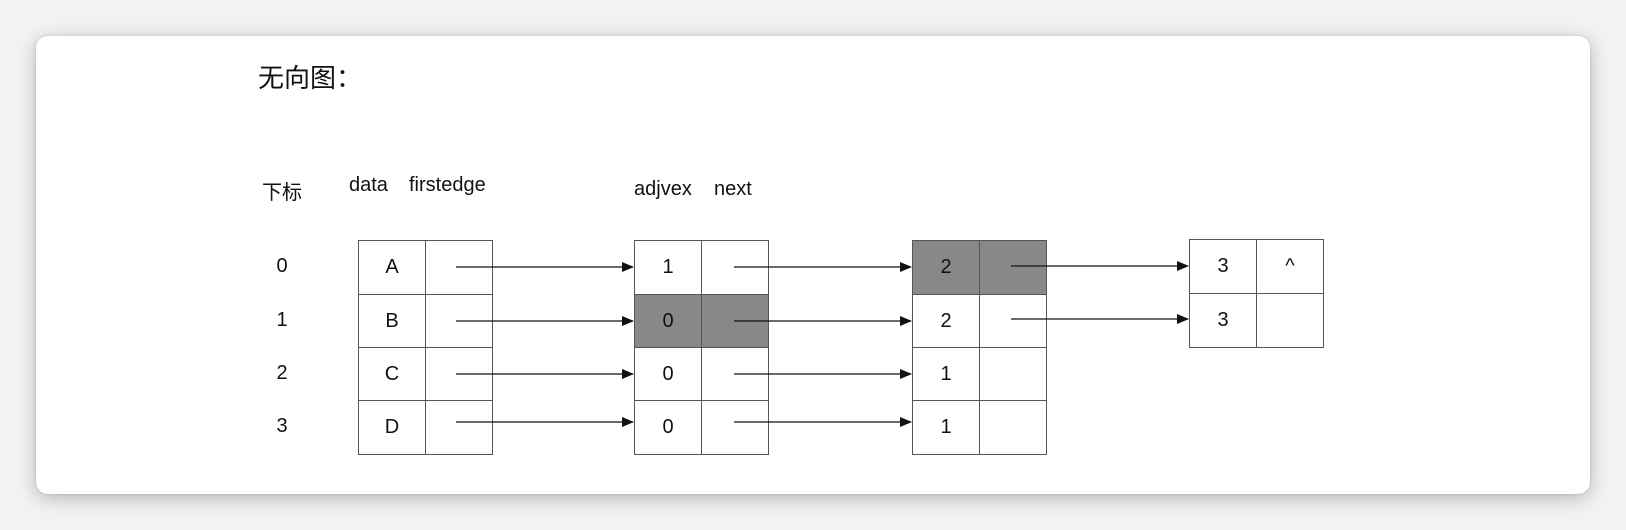 This screenshot has width=1626, height=530. Describe the element at coordinates (822, 344) in the screenshot. I see `arrows-layer` at that location.